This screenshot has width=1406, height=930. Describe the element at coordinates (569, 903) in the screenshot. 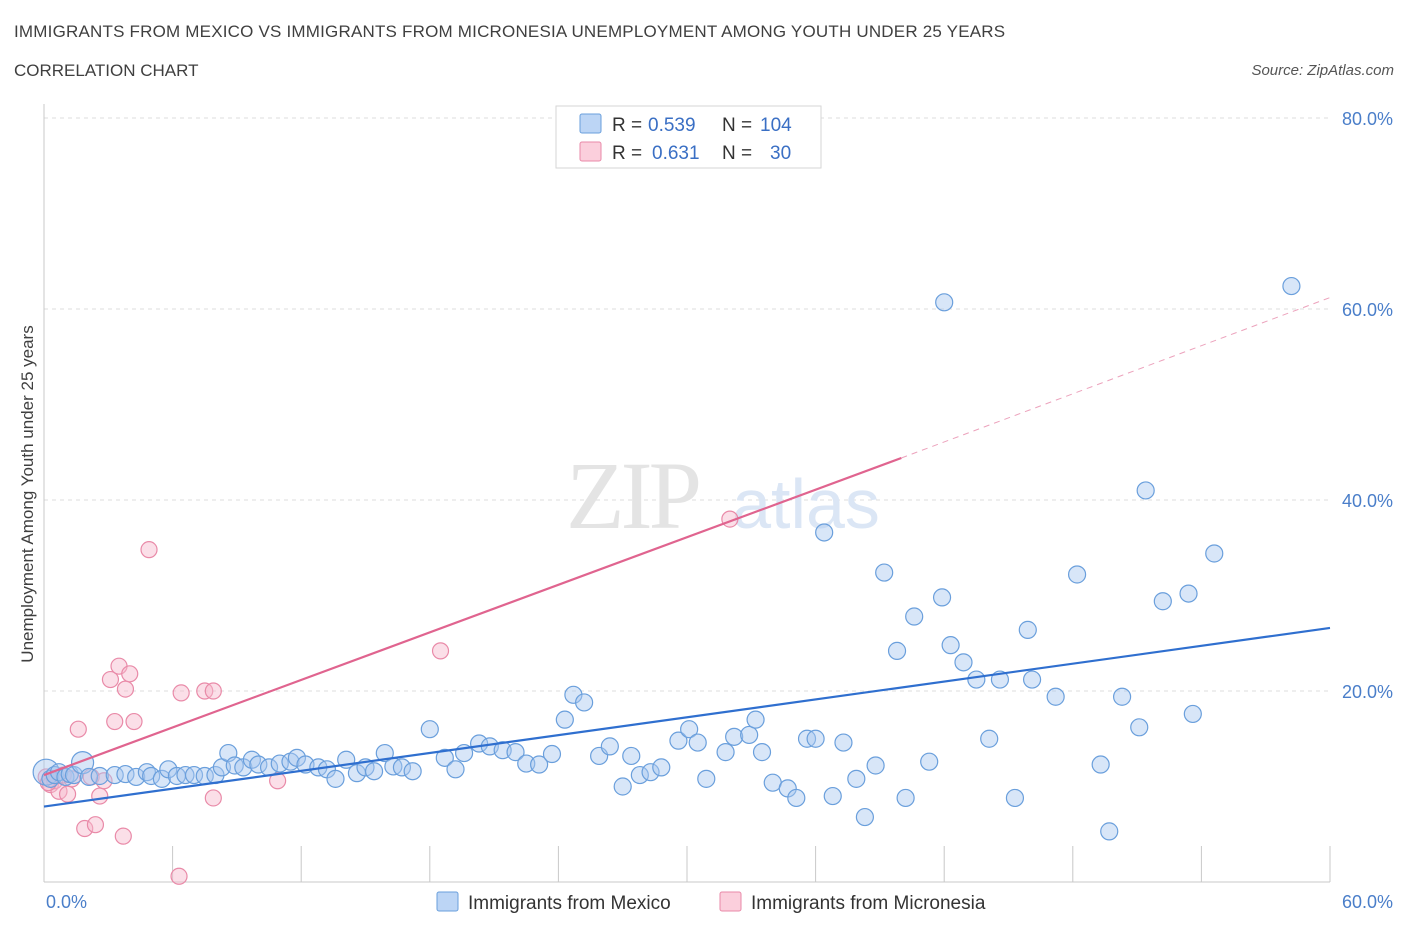

I see `bottom-legend-label-mexico: Immigrants from Mexico` at that location.